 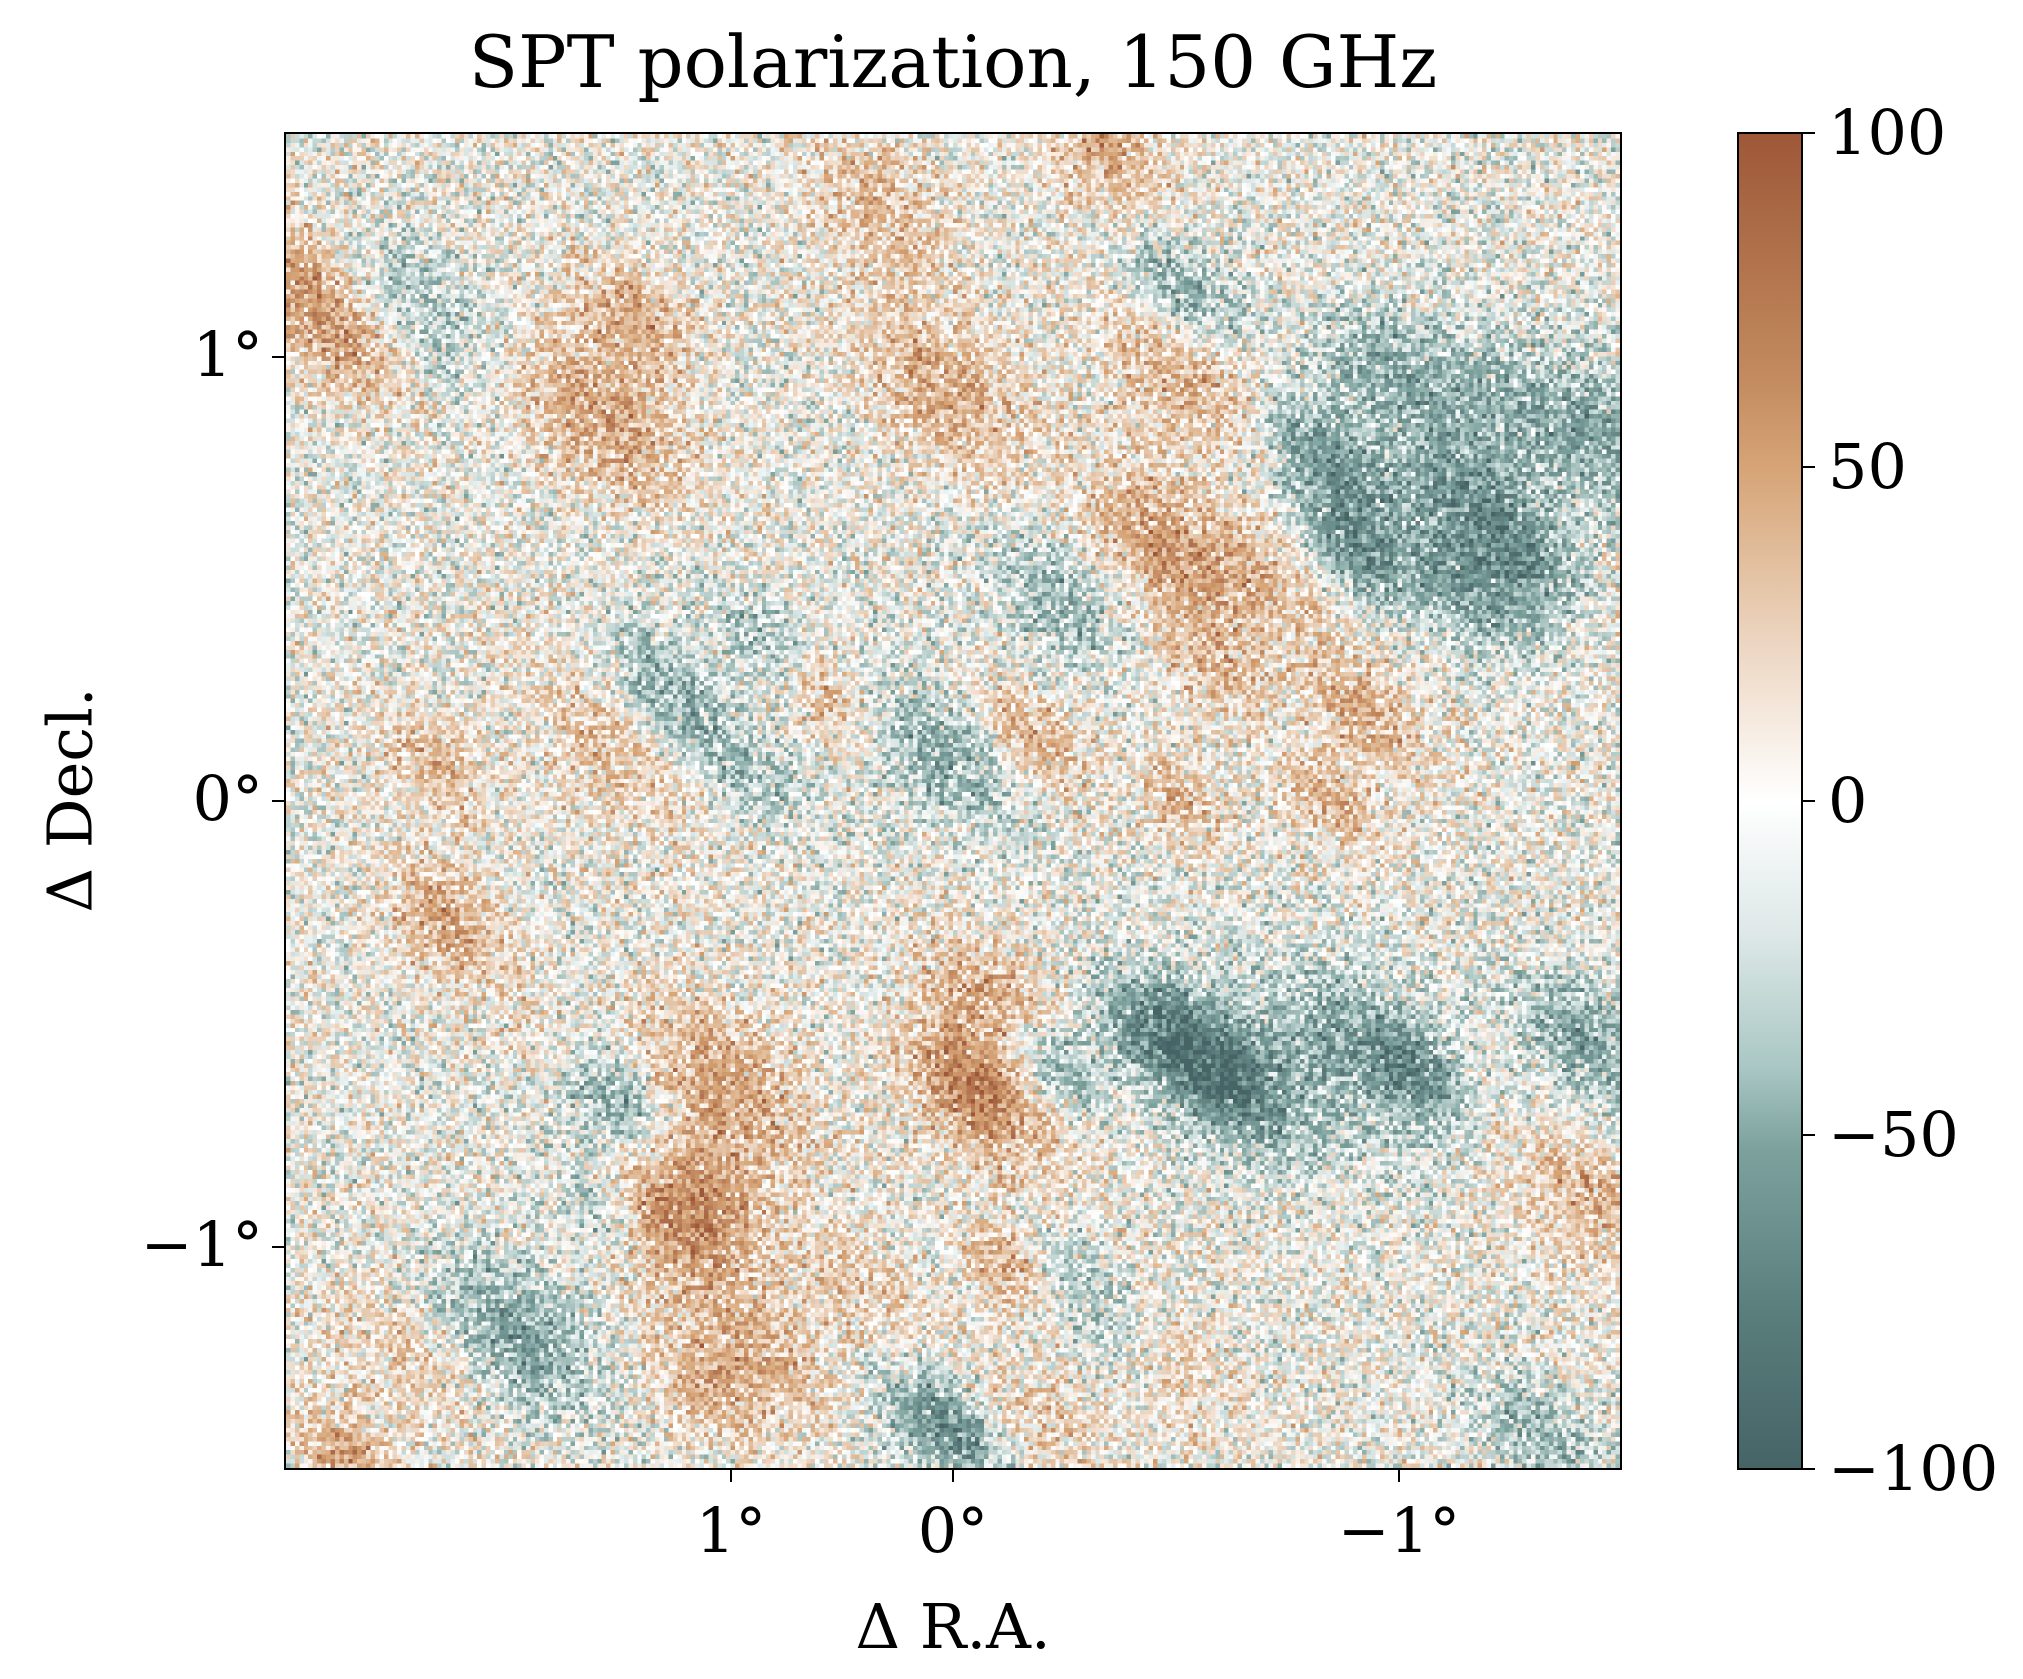 What do you see at coordinates (70, 800) in the screenshot?
I see `y-axis-label: Δ Decl.` at bounding box center [70, 800].